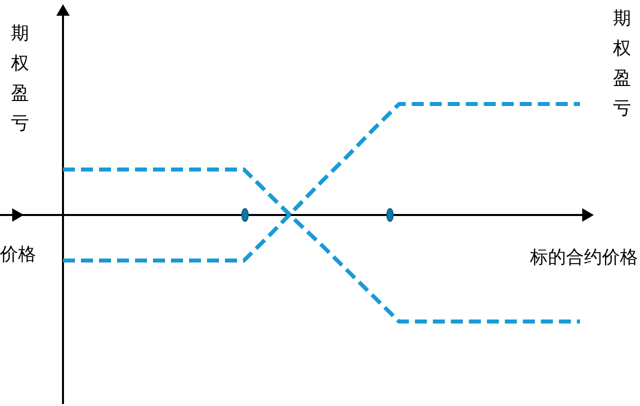  What do you see at coordinates (583, 257) in the screenshot?
I see `x-axis-title: 标的合约价格` at bounding box center [583, 257].